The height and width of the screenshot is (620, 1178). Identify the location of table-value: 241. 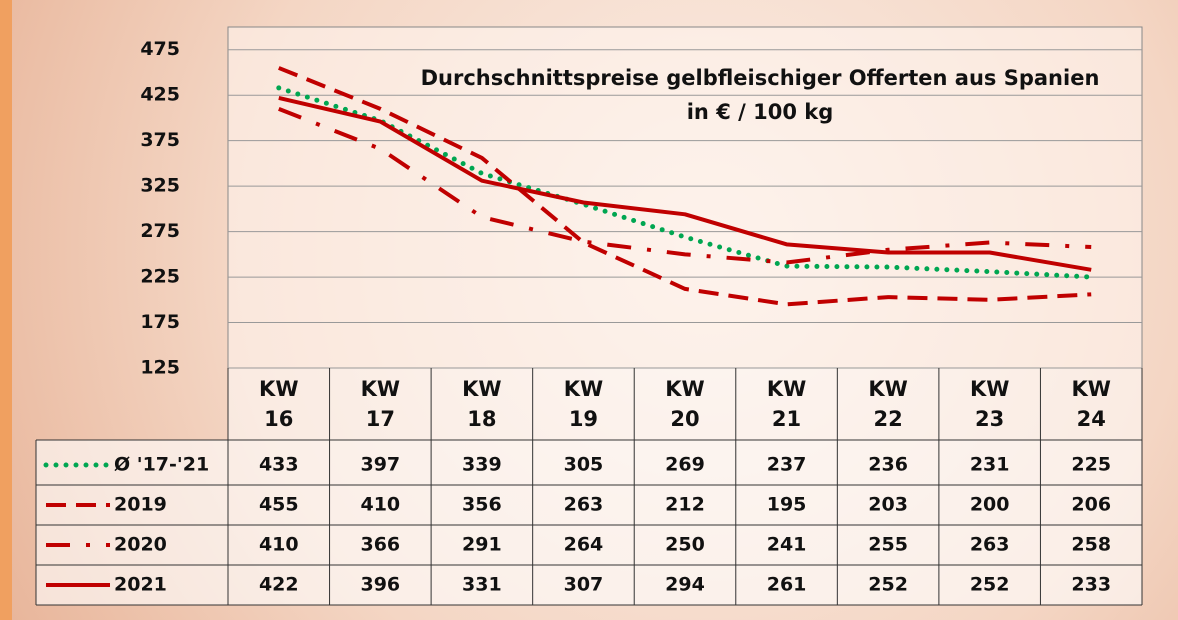
(787, 545).